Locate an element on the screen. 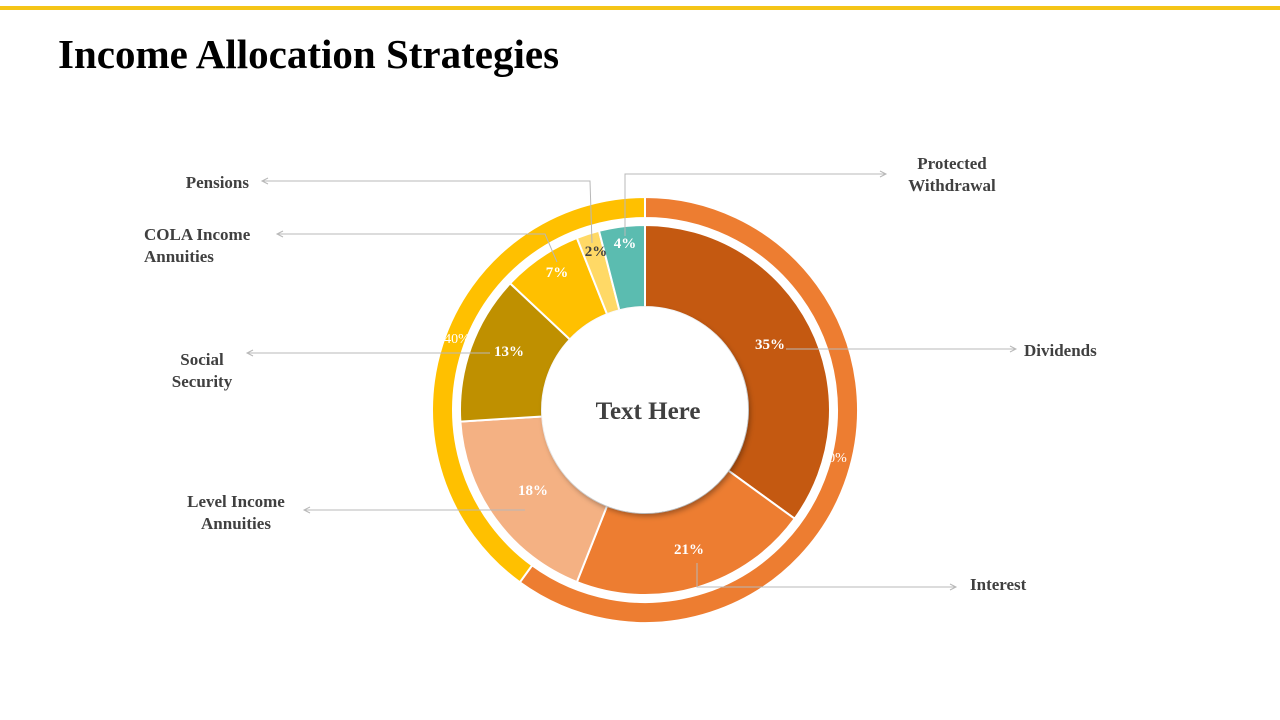 This screenshot has height=720, width=1280. slice-label-interest: Interest is located at coordinates (998, 584).